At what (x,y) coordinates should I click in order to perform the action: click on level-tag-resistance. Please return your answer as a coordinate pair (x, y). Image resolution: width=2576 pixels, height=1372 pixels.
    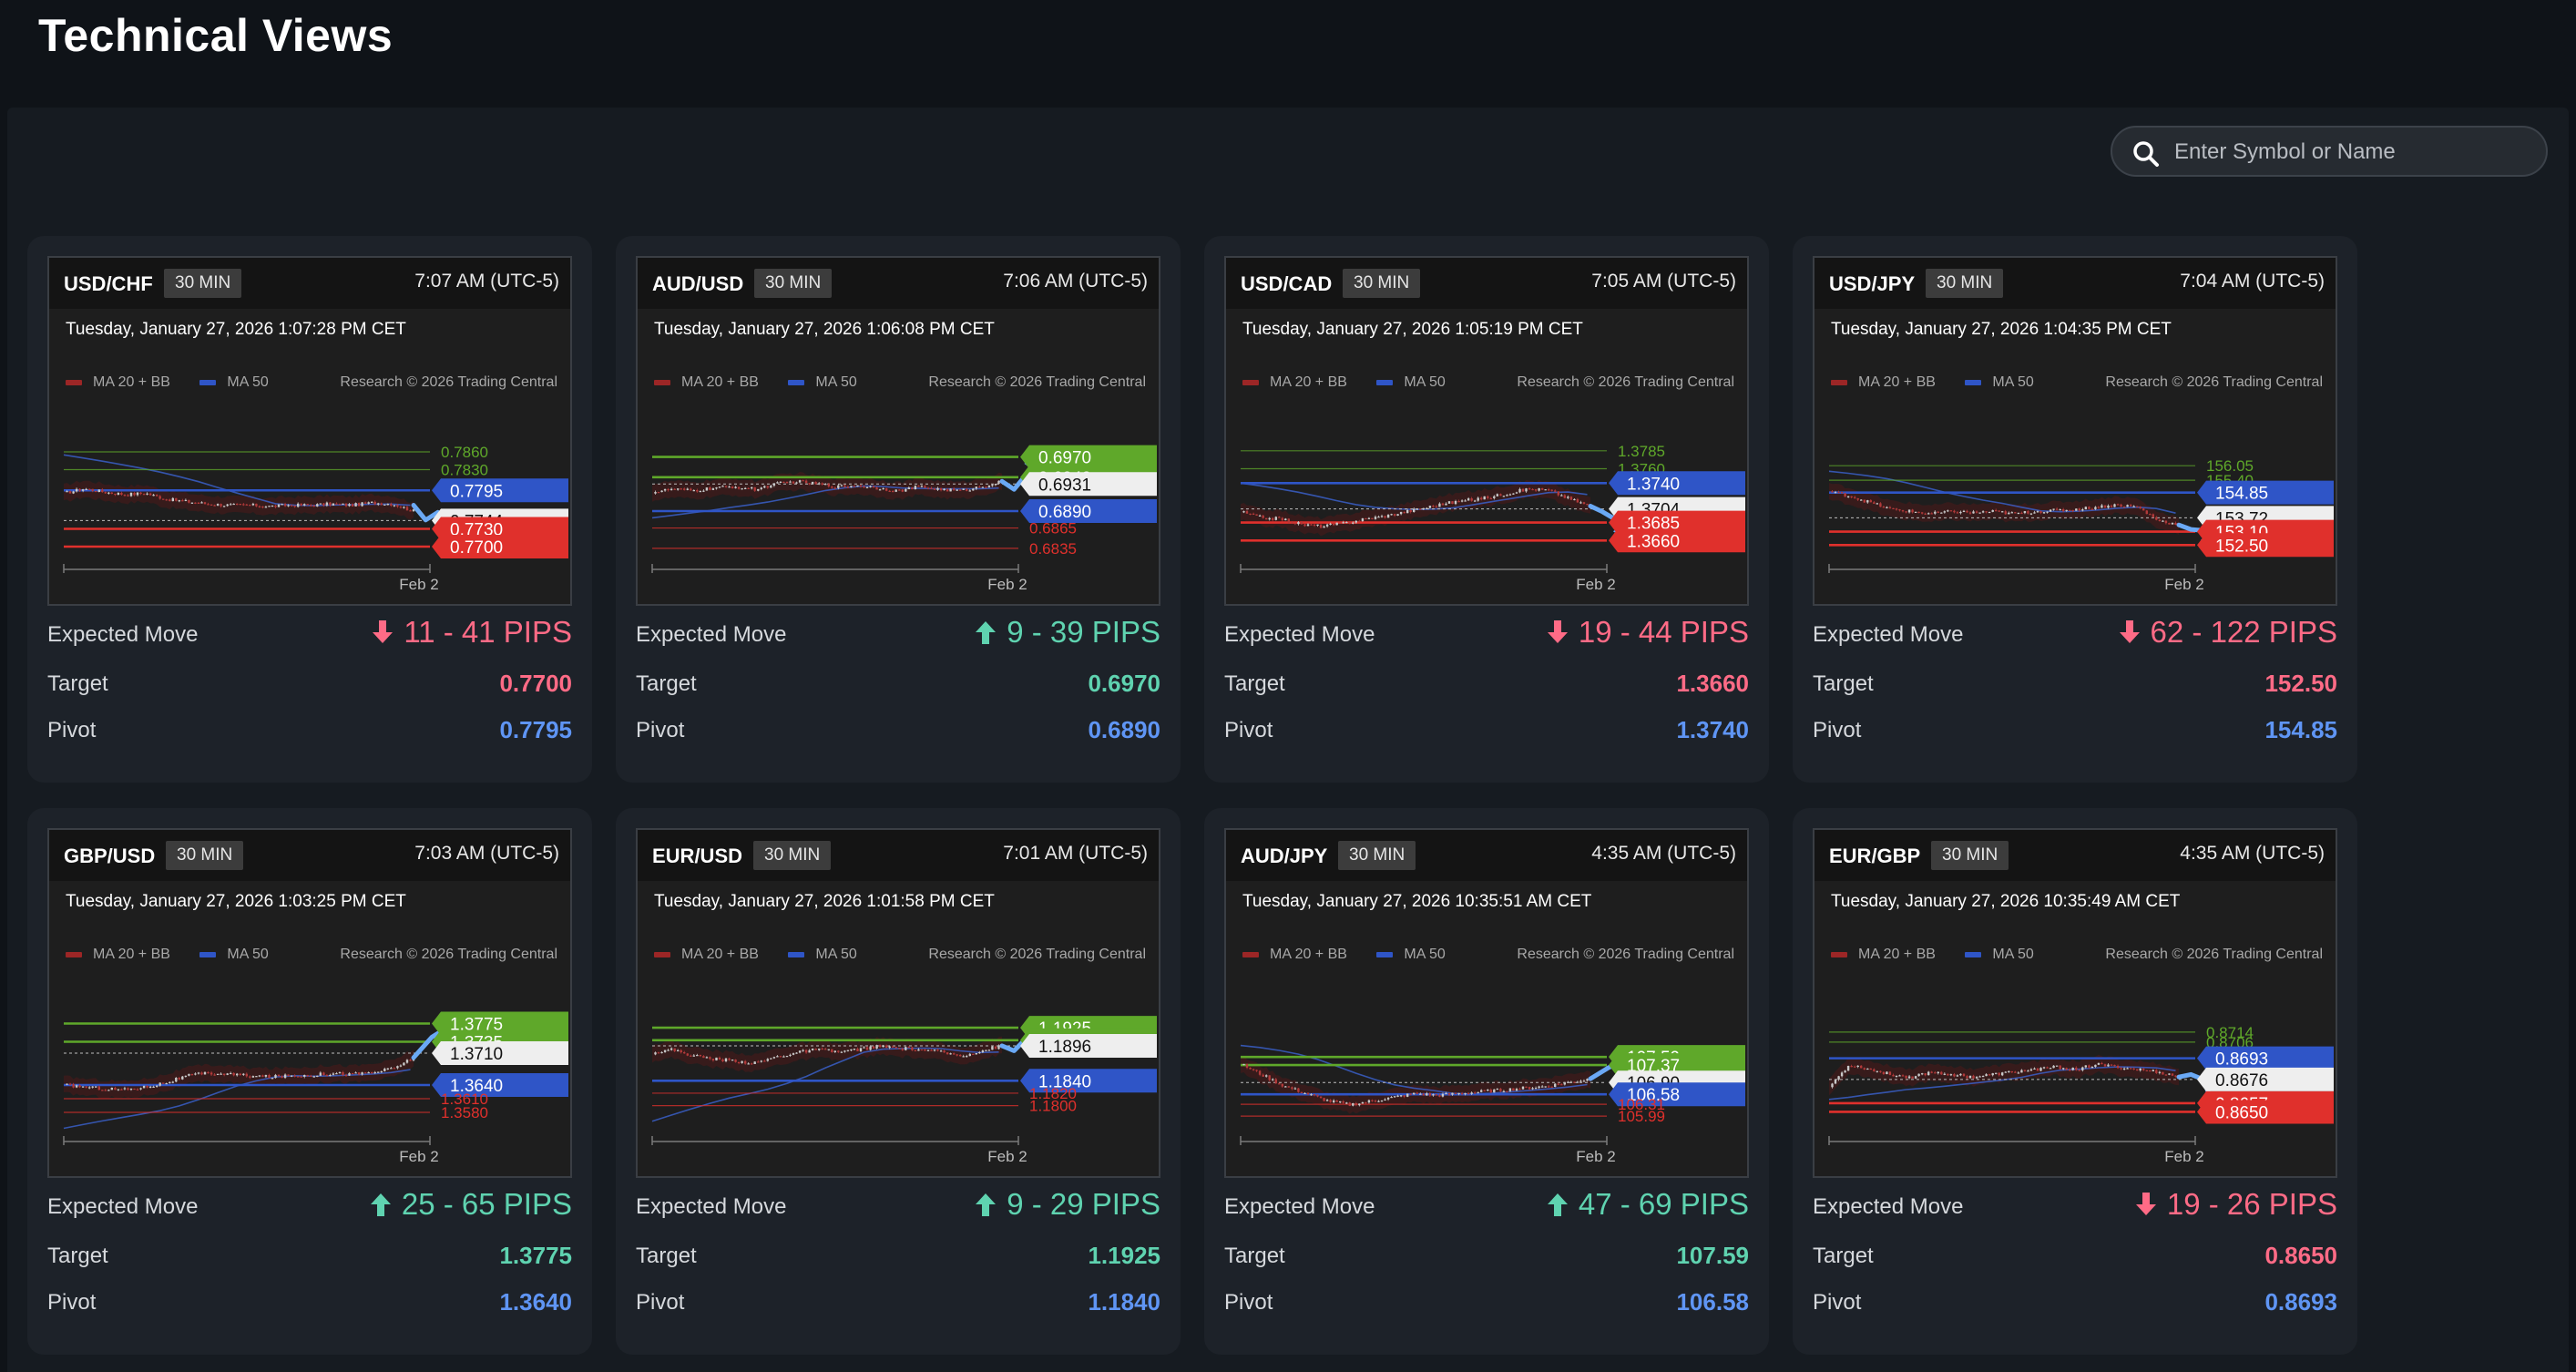
    Looking at the image, I should click on (1088, 457).